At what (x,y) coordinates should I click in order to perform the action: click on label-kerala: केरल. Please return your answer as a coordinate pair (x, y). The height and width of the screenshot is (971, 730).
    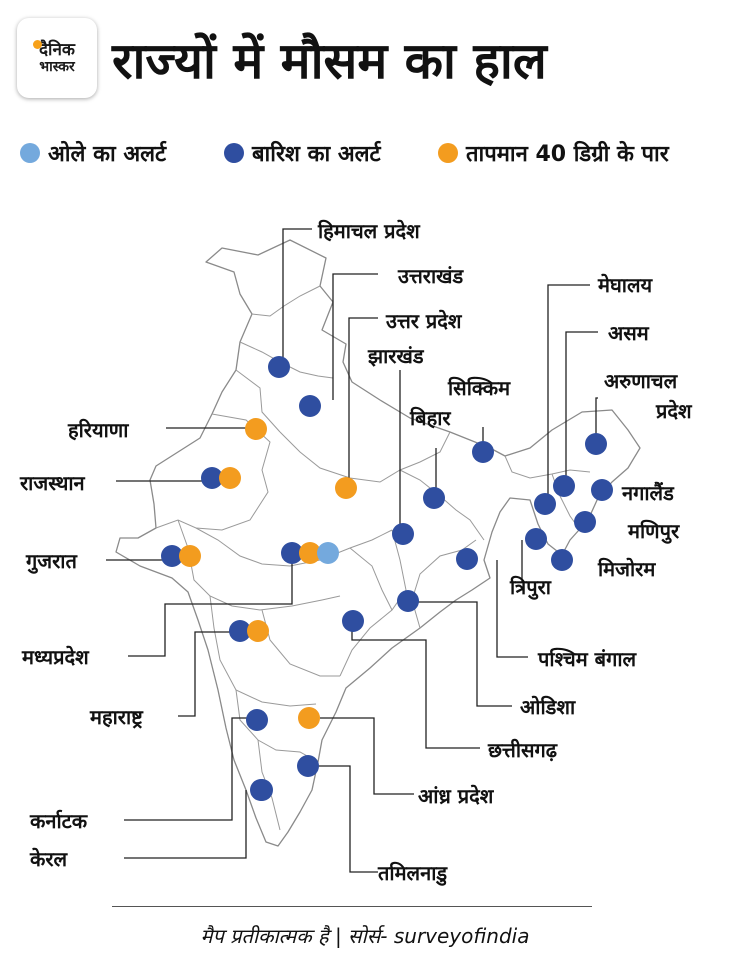
    Looking at the image, I should click on (49, 859).